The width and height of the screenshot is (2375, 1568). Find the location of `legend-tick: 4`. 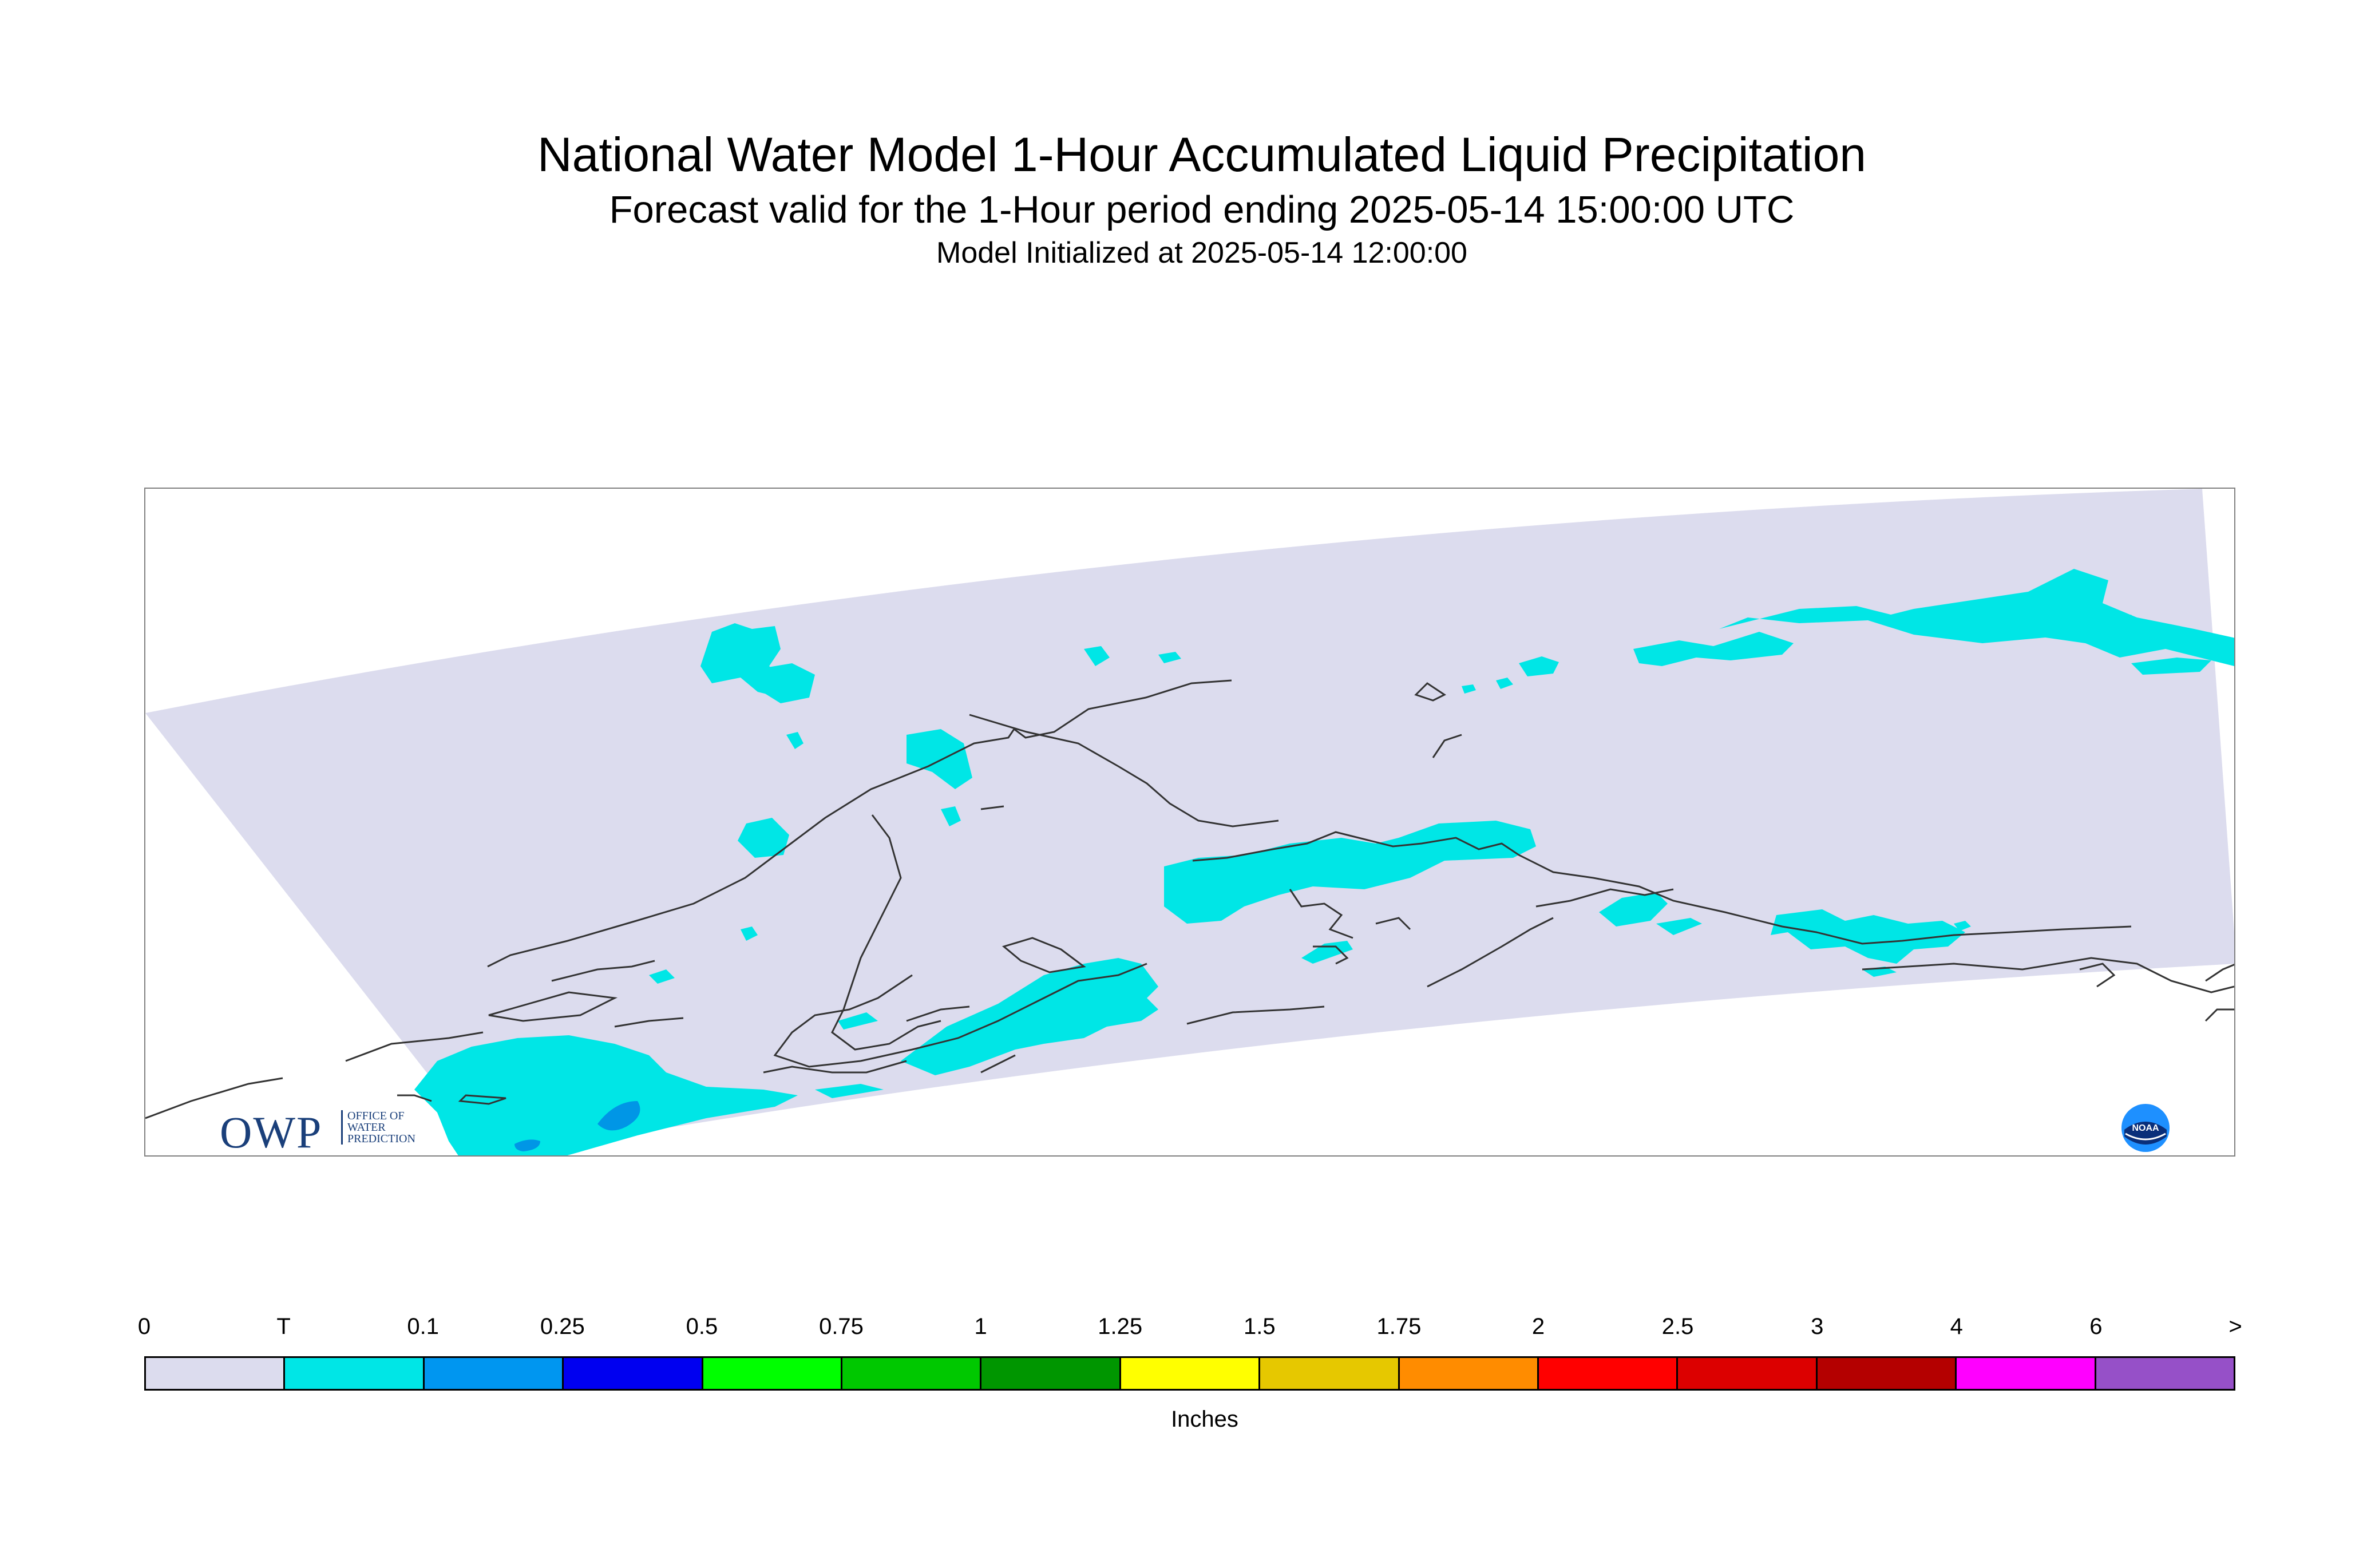

legend-tick: 4 is located at coordinates (1957, 1326).